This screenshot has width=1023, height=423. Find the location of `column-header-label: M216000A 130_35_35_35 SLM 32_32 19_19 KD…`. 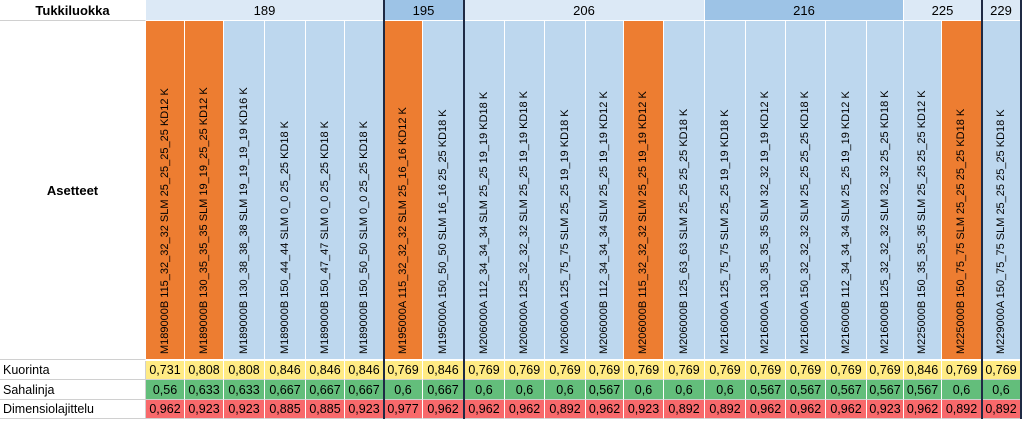

column-header-label: M216000A 130_35_35_35 SLM 32_32 19_19 KD… is located at coordinates (765, 222).